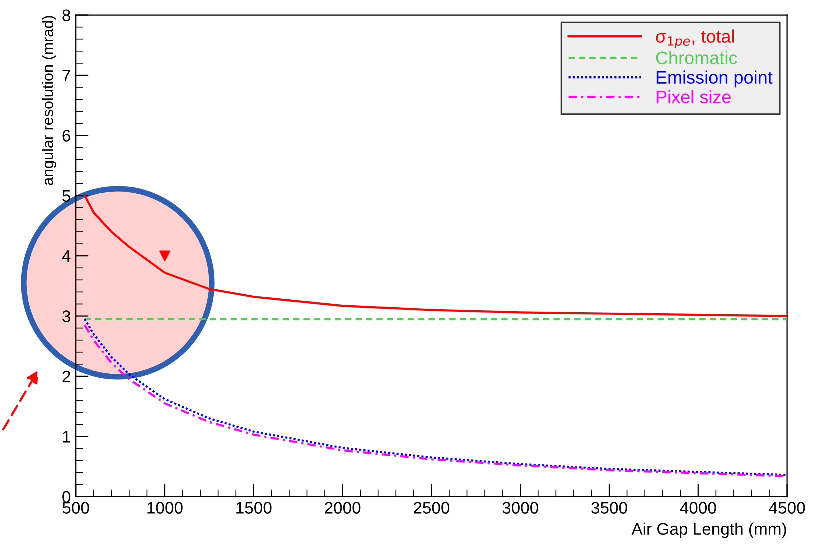 The image size is (827, 546). What do you see at coordinates (66, 376) in the screenshot?
I see `y-tick-label: 2` at bounding box center [66, 376].